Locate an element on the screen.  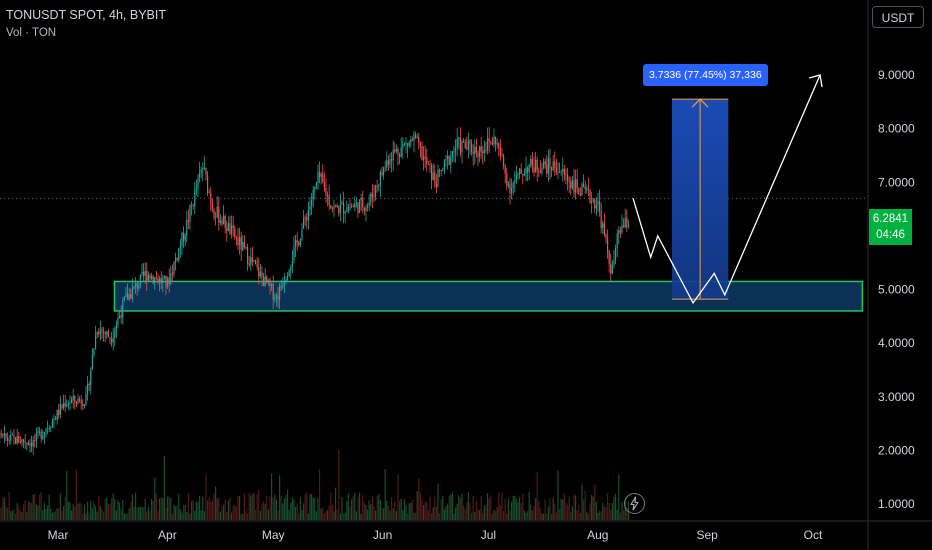
volume-bars-group is located at coordinates (314, 484).